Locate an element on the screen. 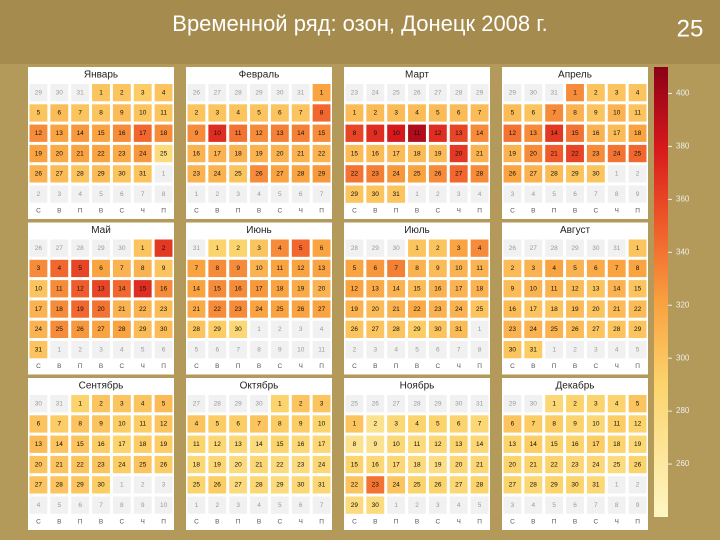  day-label: 16 is located at coordinates (101, 444).